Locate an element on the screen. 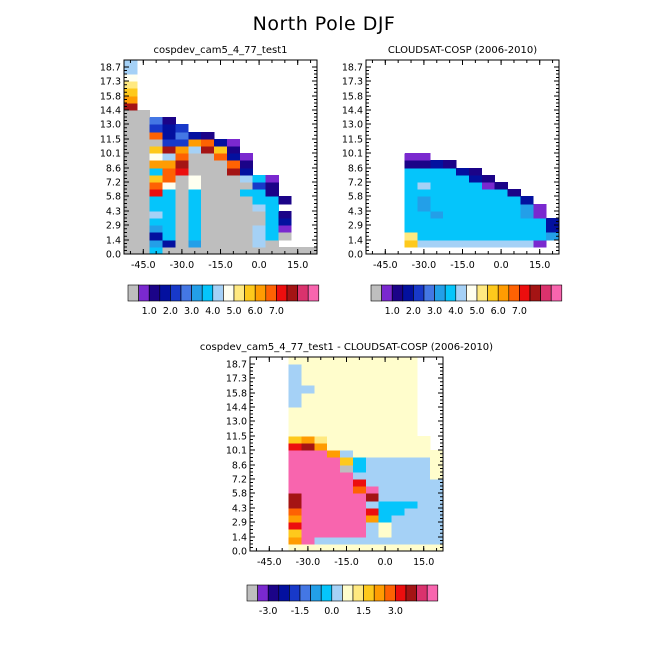 The width and height of the screenshot is (648, 648). colorbar-label: 6.0 is located at coordinates (498, 311).